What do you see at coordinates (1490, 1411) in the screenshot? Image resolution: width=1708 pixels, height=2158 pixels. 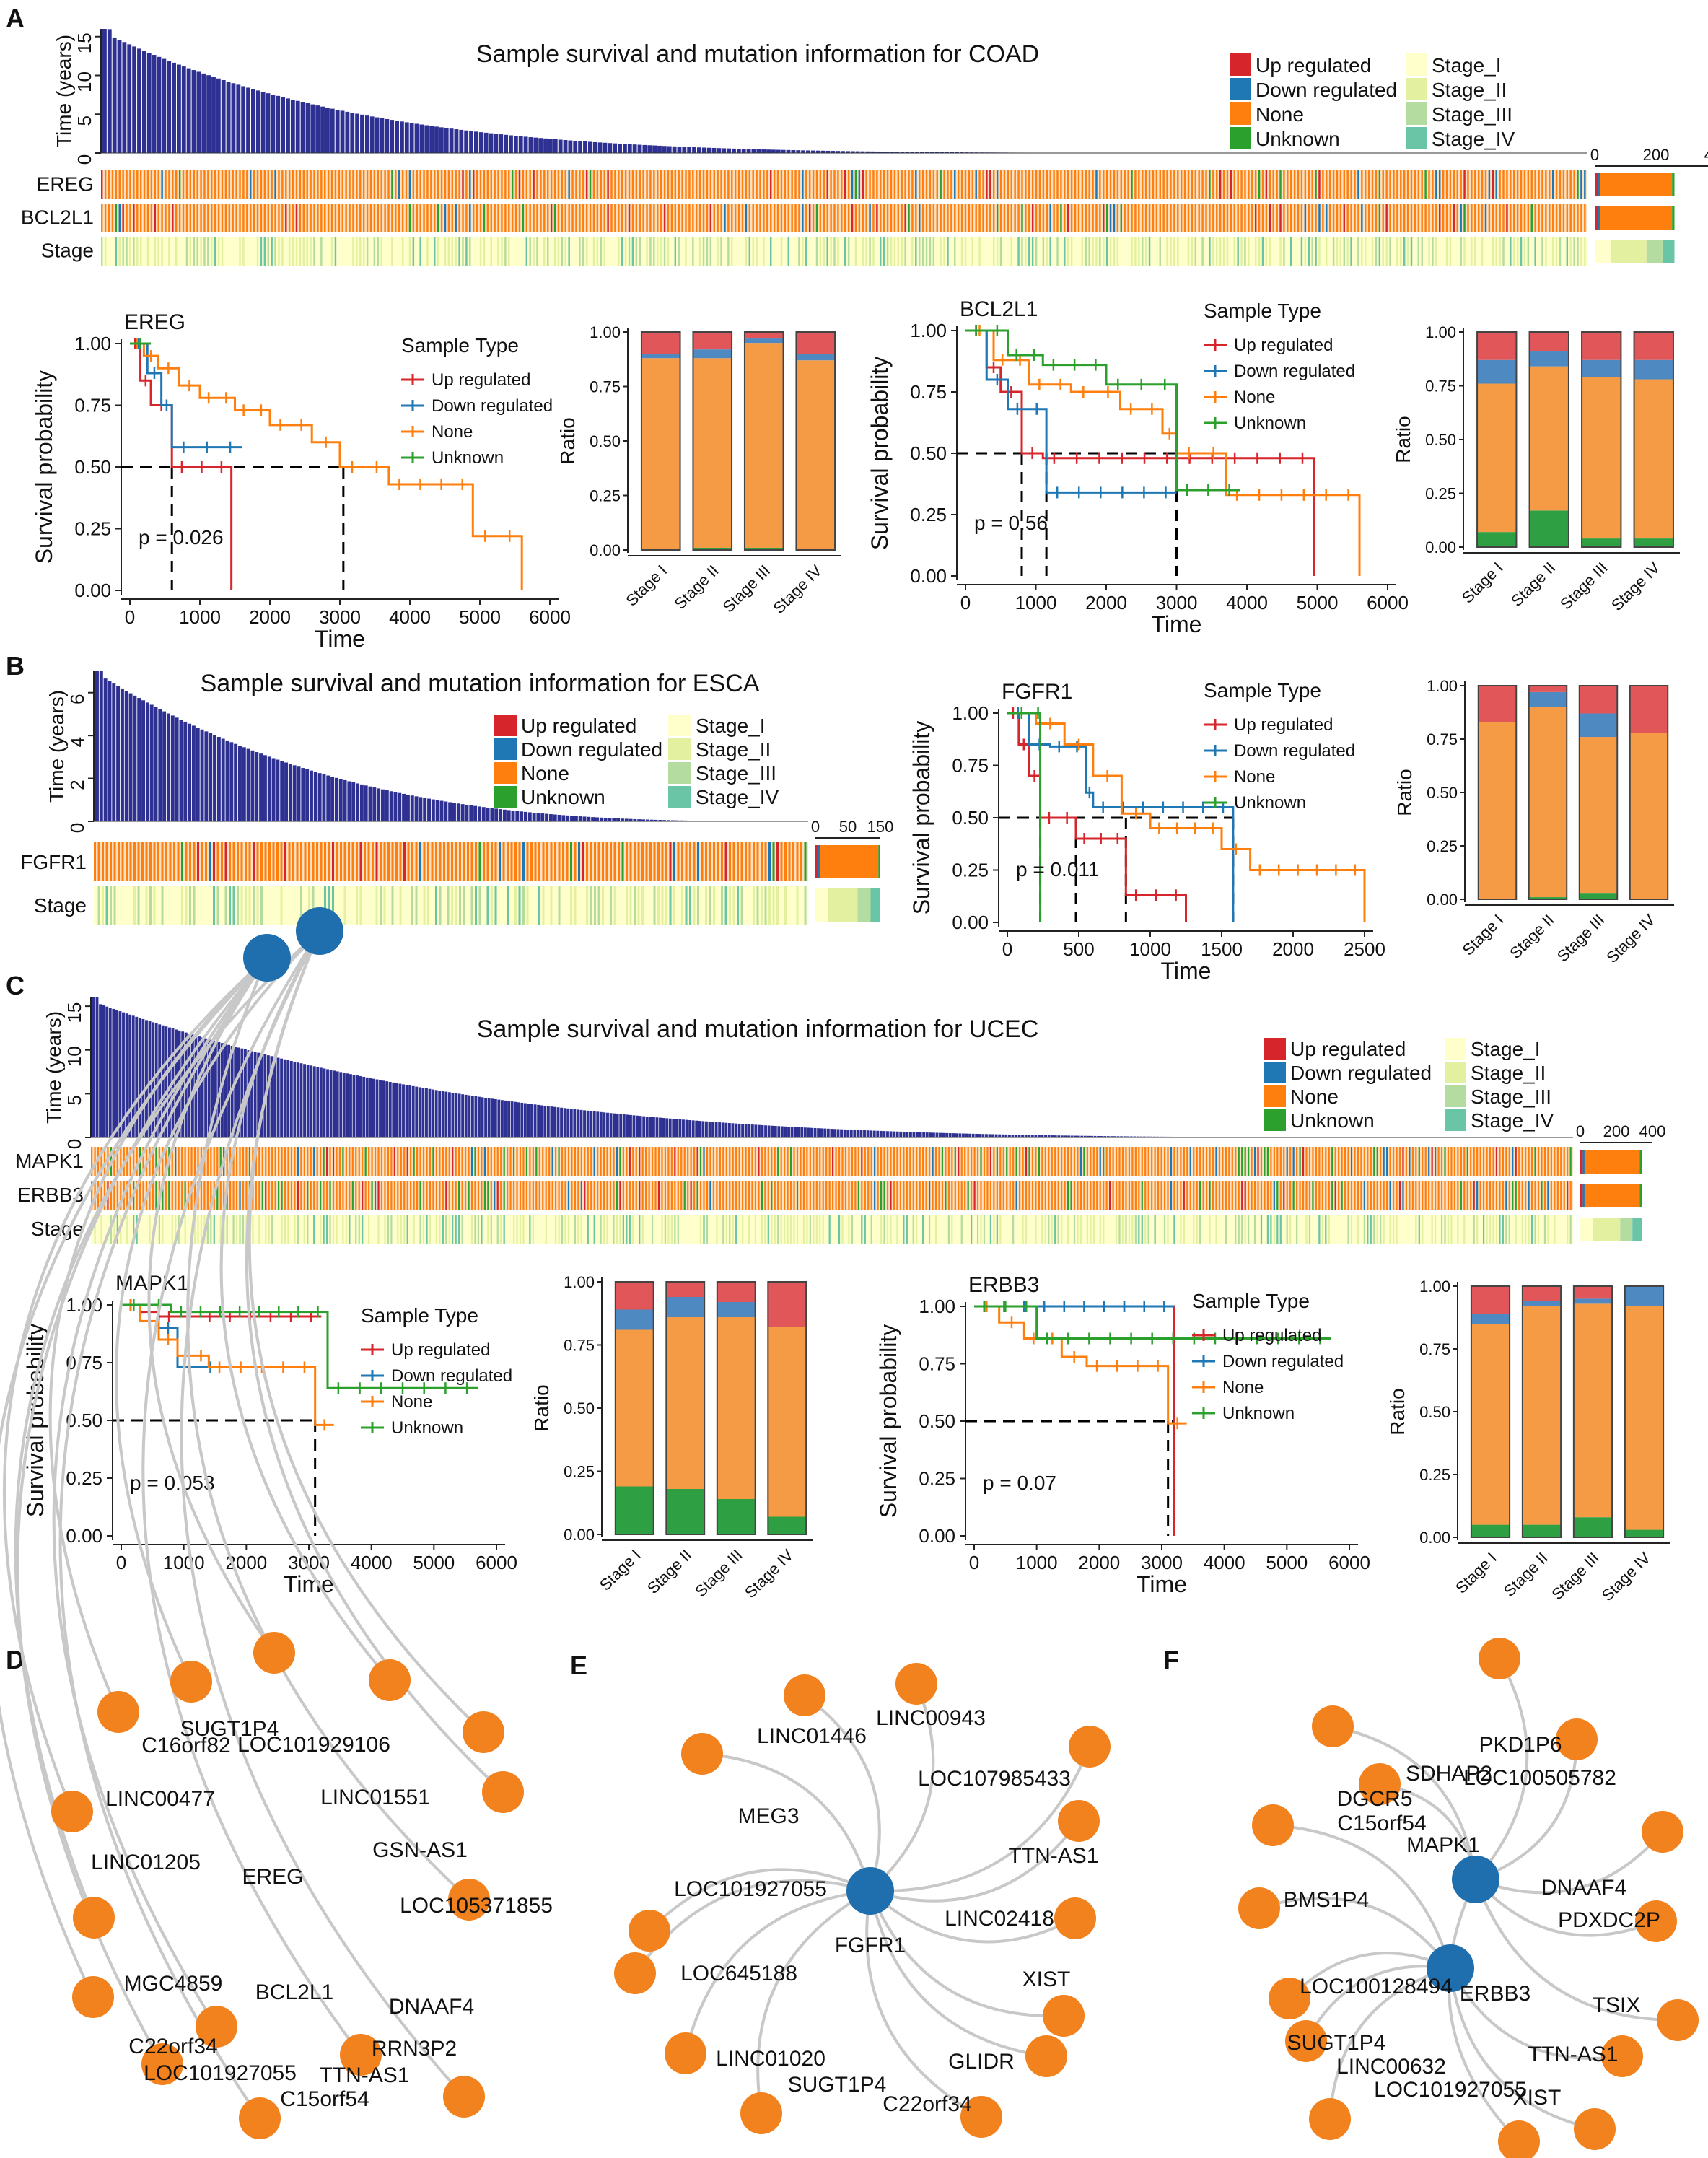 I see `ratio-bar-outline` at bounding box center [1490, 1411].